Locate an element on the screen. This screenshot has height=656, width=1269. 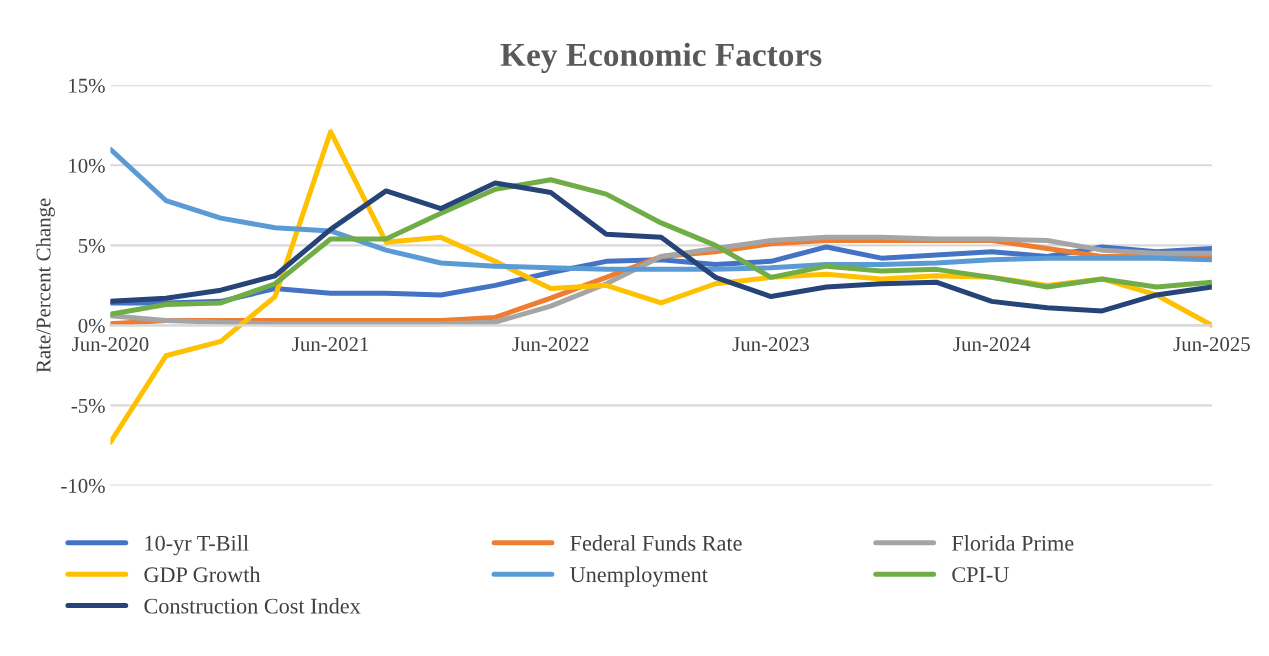
y-tick-label: 5% is located at coordinates (91, 245).